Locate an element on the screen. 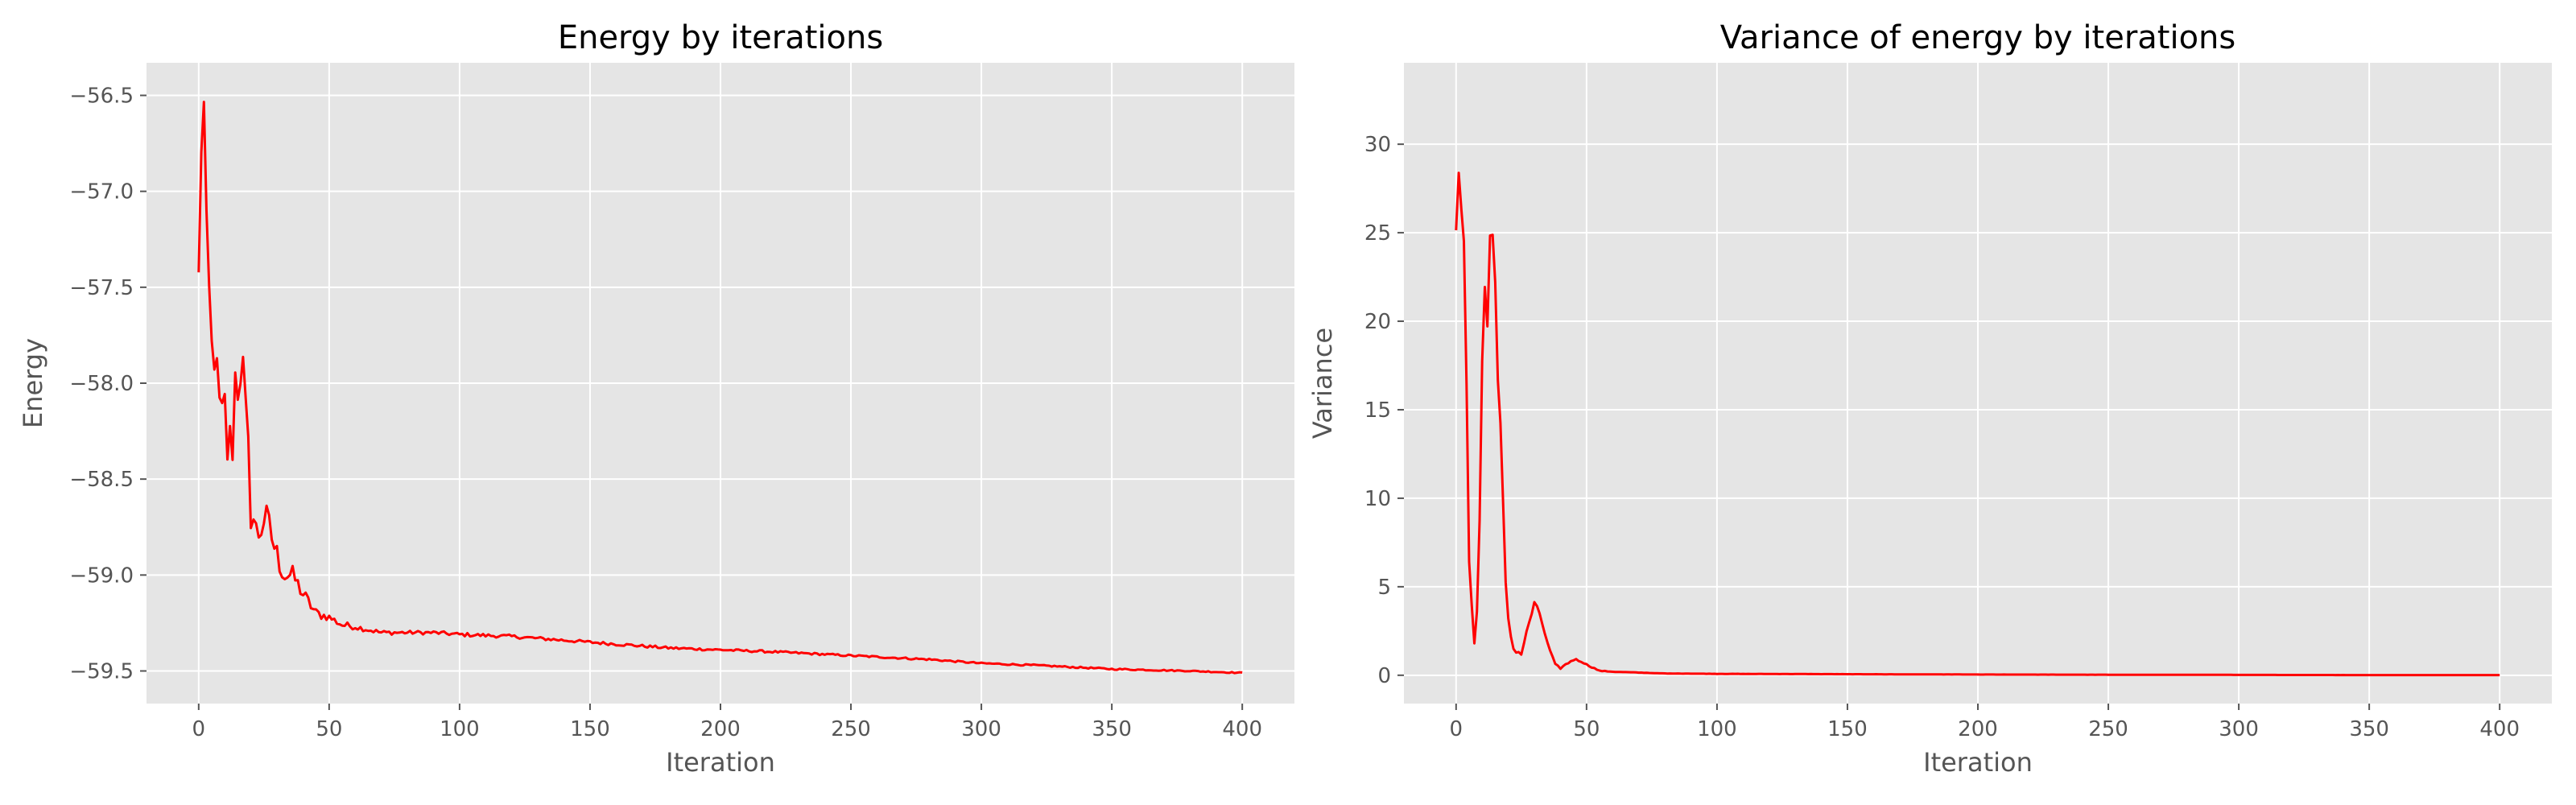  y-tick-label: 5 is located at coordinates (1384, 588).